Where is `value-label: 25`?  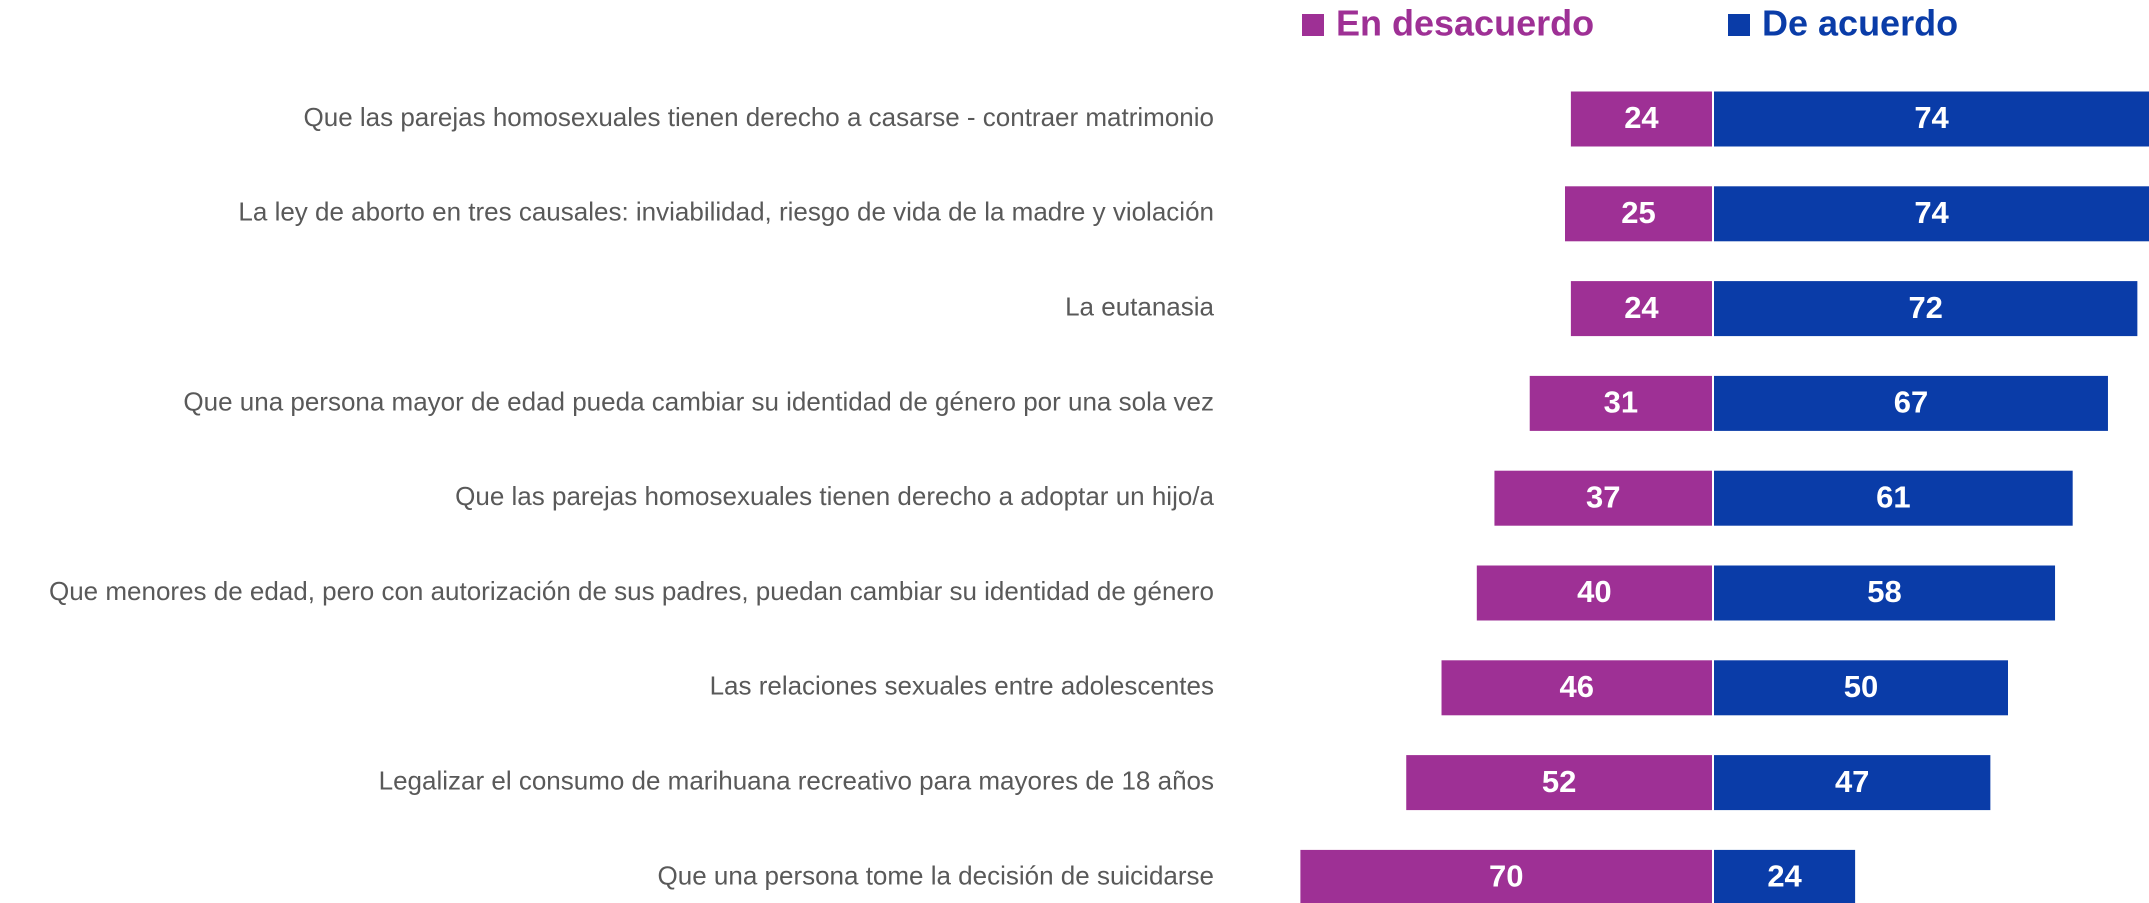 value-label: 25 is located at coordinates (1638, 212).